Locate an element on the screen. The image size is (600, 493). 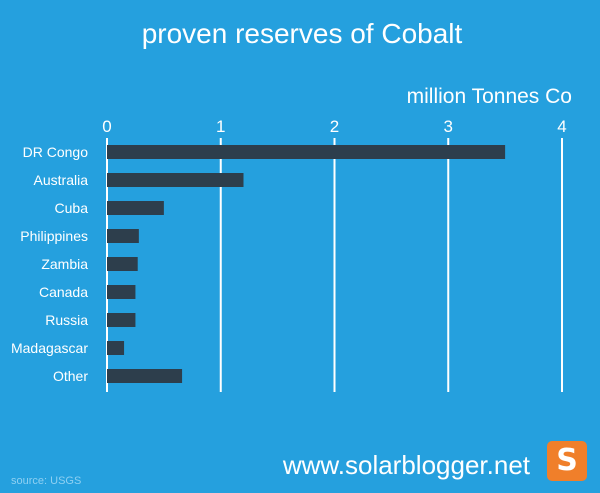
category-label: Australia is located at coordinates (61, 180).